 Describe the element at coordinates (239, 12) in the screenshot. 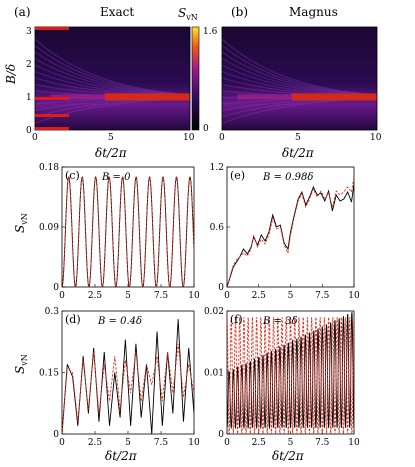

I see `heatmap-b-panel-label: (b)` at that location.